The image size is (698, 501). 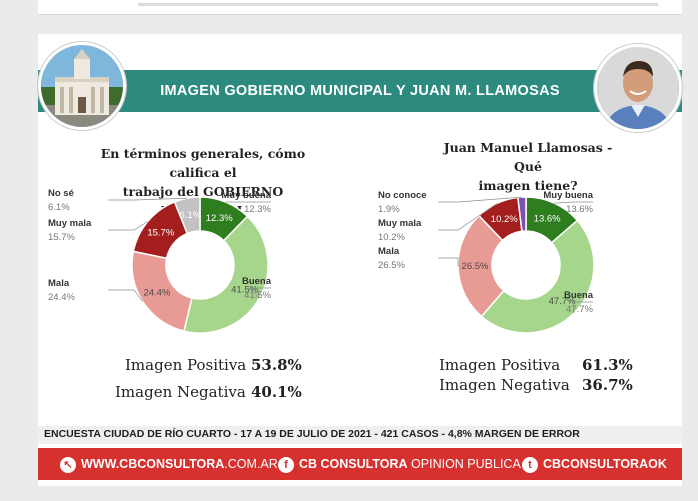 I want to click on right-question: Juan Manuel Llamosas - Qué imagen tiene?, so click(x=528, y=166).